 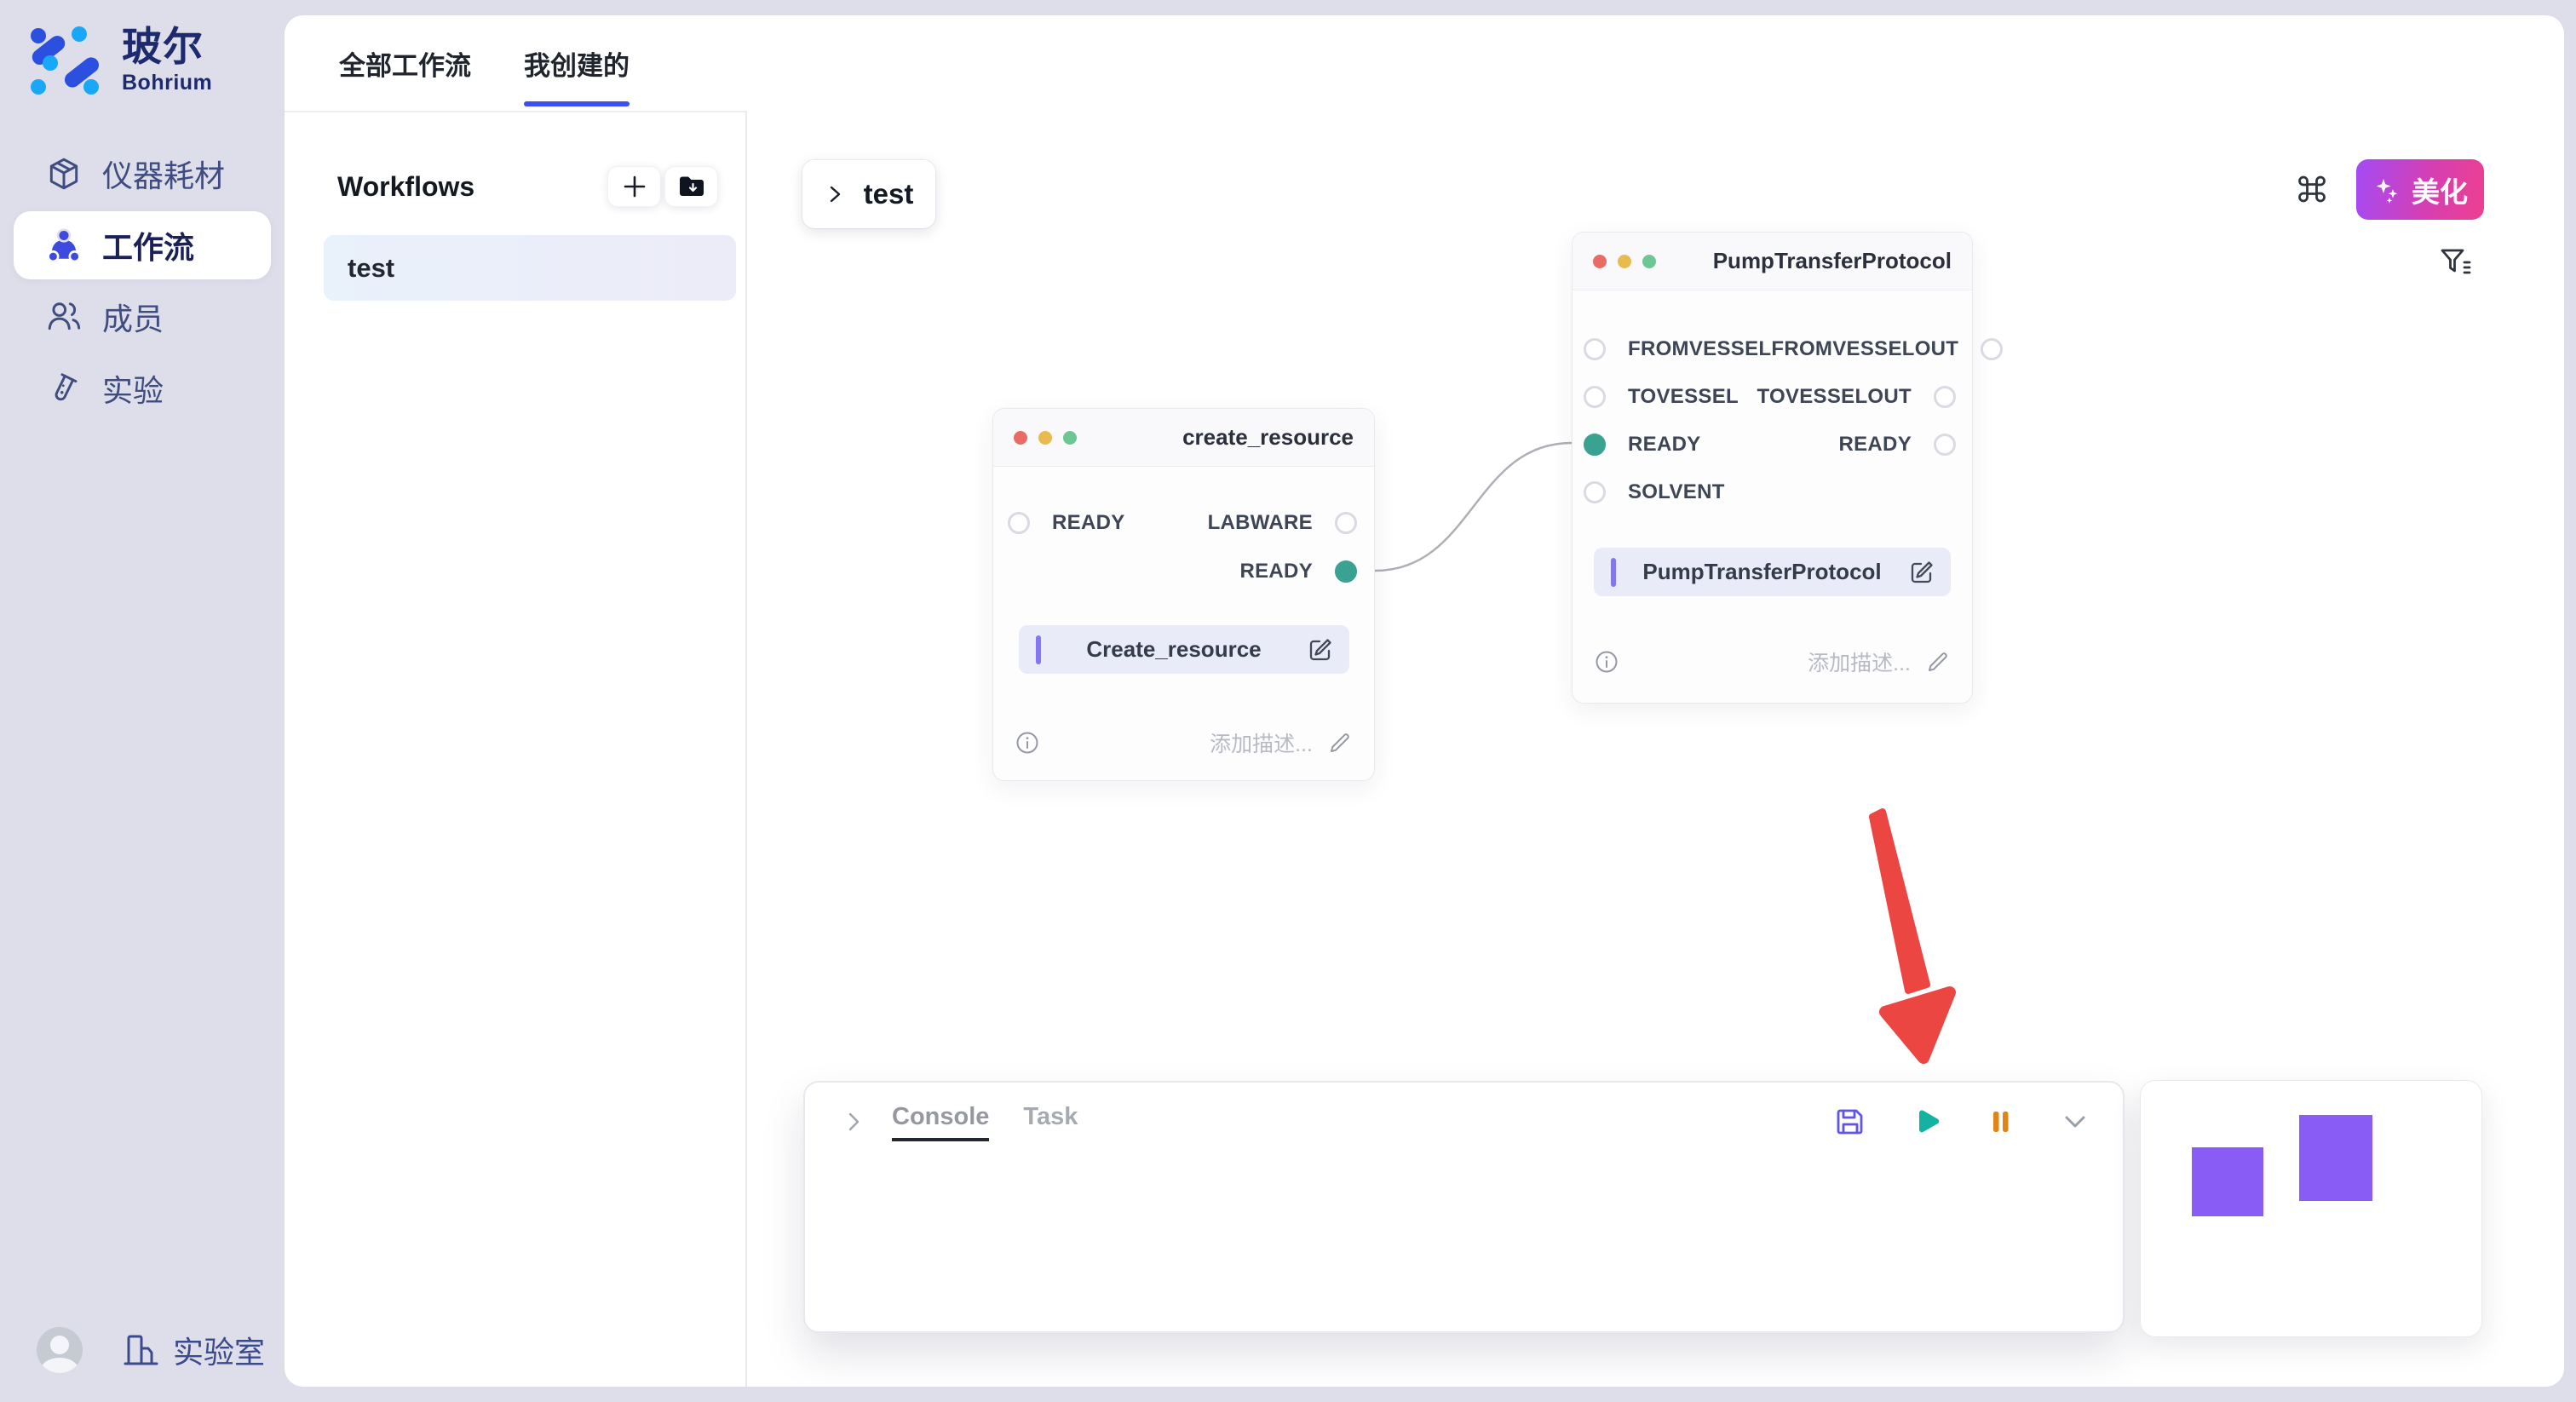 What do you see at coordinates (1346, 523) in the screenshot?
I see `port-out-labware` at bounding box center [1346, 523].